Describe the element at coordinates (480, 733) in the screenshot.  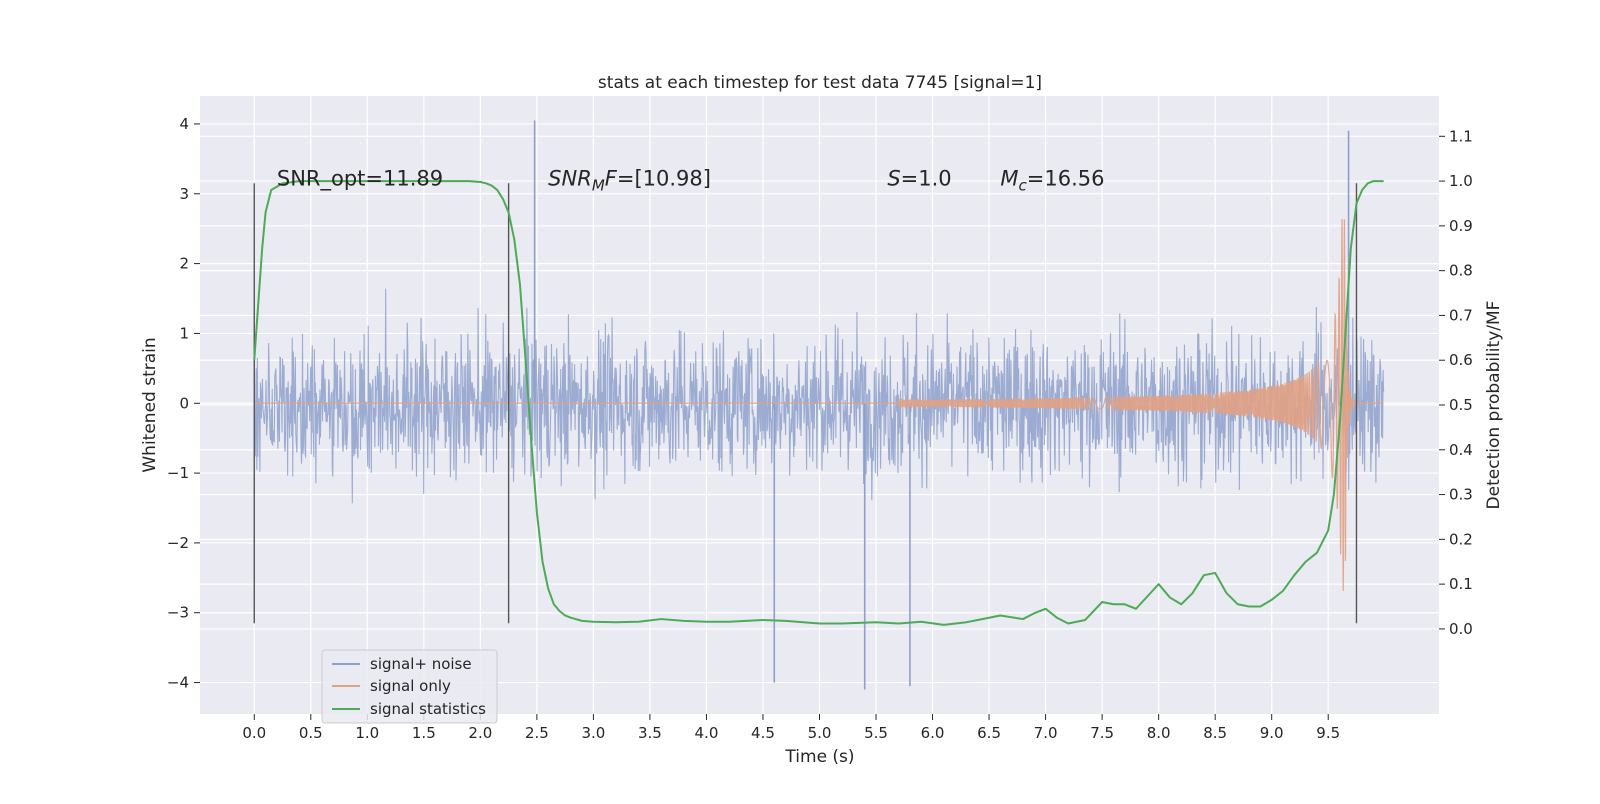
I see `x-tick-label: 2.0` at that location.